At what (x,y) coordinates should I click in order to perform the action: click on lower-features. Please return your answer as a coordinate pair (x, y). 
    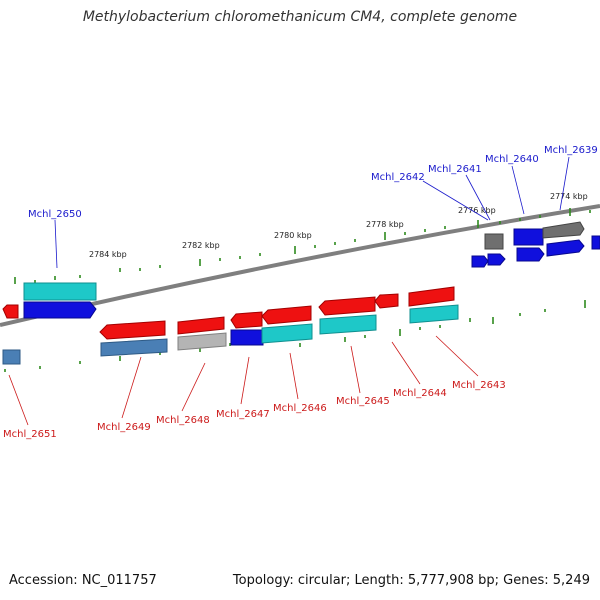
    Looking at the image, I should click on (230, 325).